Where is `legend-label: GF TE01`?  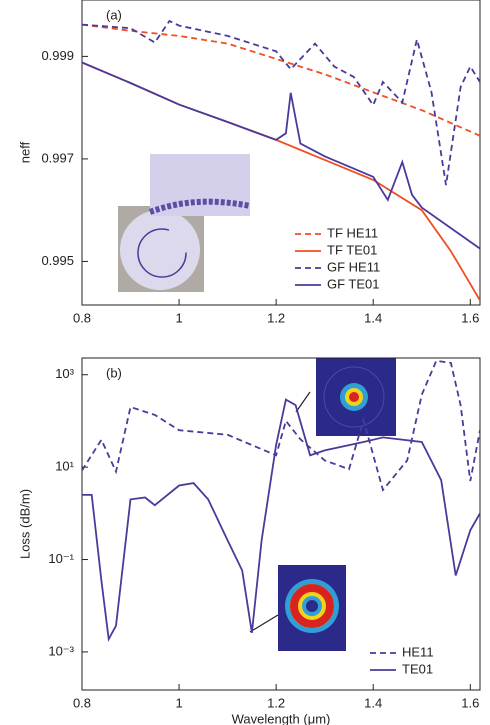 legend-label: GF TE01 is located at coordinates (353, 283).